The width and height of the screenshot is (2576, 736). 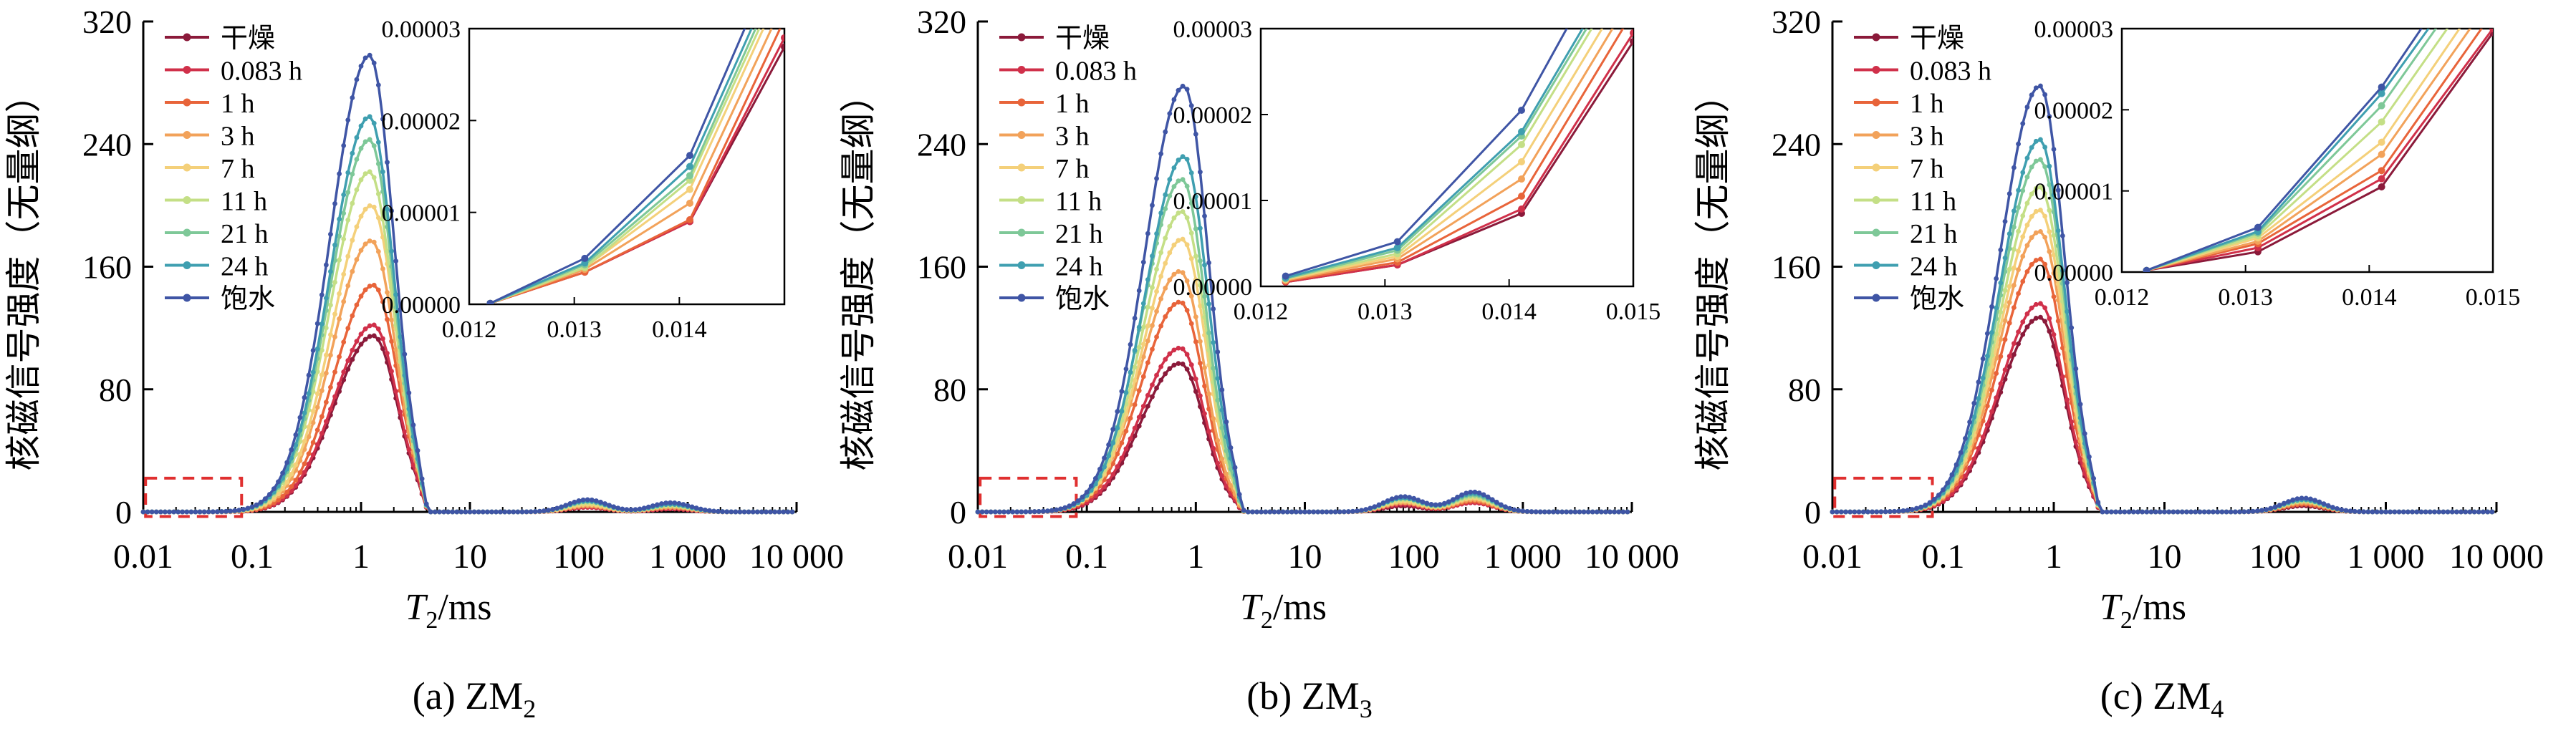 I want to click on y-tick-label: 240, so click(x=1796, y=144).